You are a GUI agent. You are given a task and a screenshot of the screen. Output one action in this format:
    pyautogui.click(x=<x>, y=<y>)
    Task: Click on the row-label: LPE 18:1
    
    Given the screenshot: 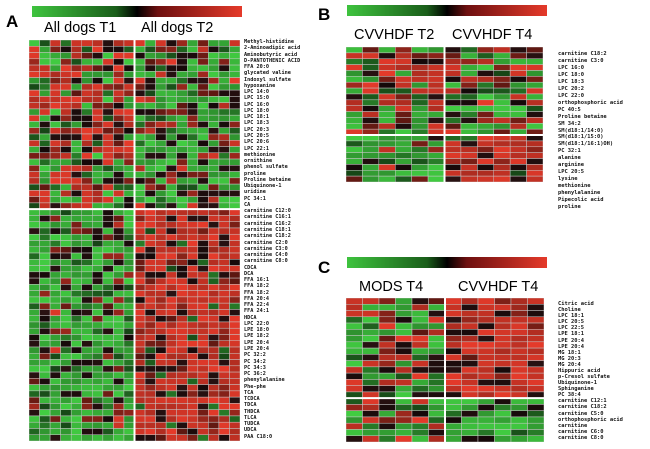 What is the action you would take?
    pyautogui.click(x=571, y=334)
    